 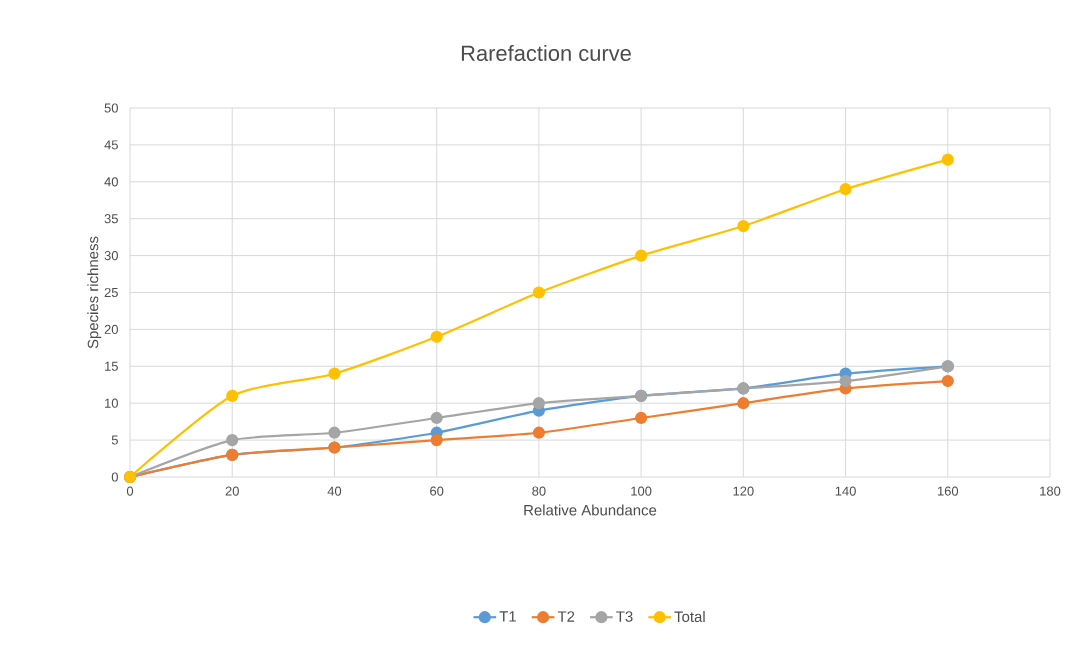 I want to click on x-axis-title: Relative Abundance, so click(x=590, y=510).